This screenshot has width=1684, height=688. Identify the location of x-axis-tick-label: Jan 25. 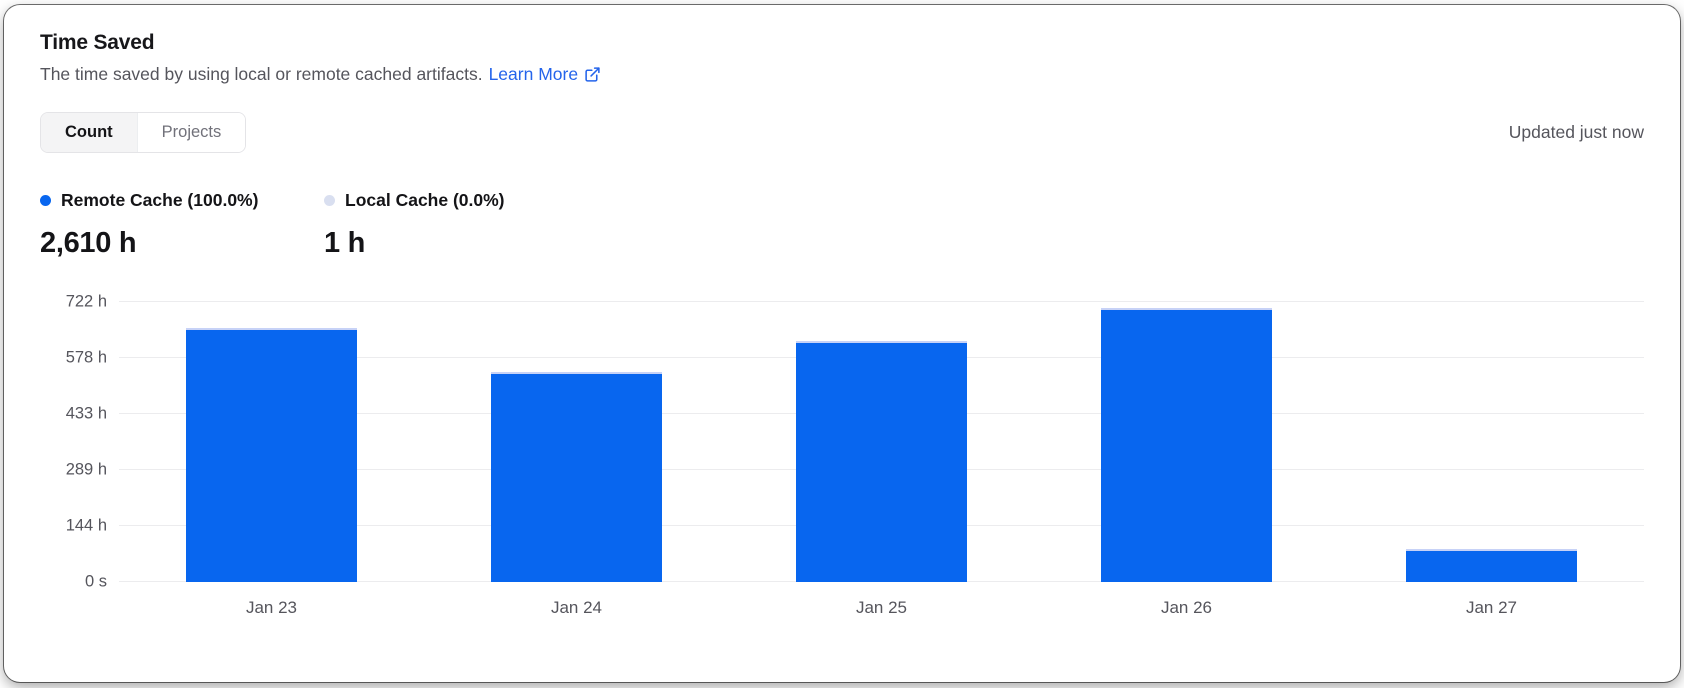
(881, 607).